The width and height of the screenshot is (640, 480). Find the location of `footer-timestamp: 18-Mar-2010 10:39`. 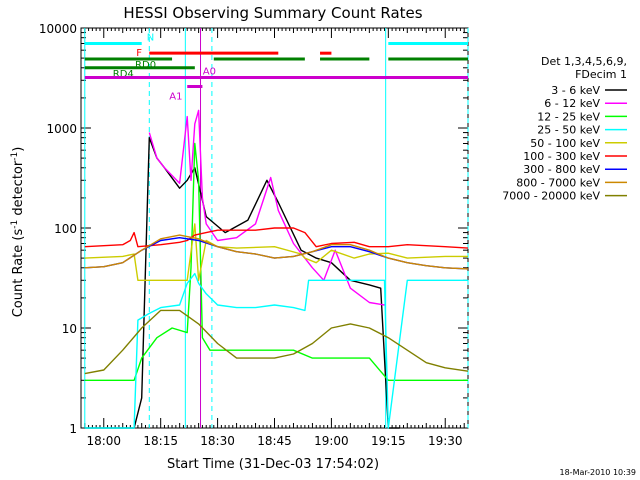

footer-timestamp: 18-Mar-2010 10:39 is located at coordinates (598, 472).